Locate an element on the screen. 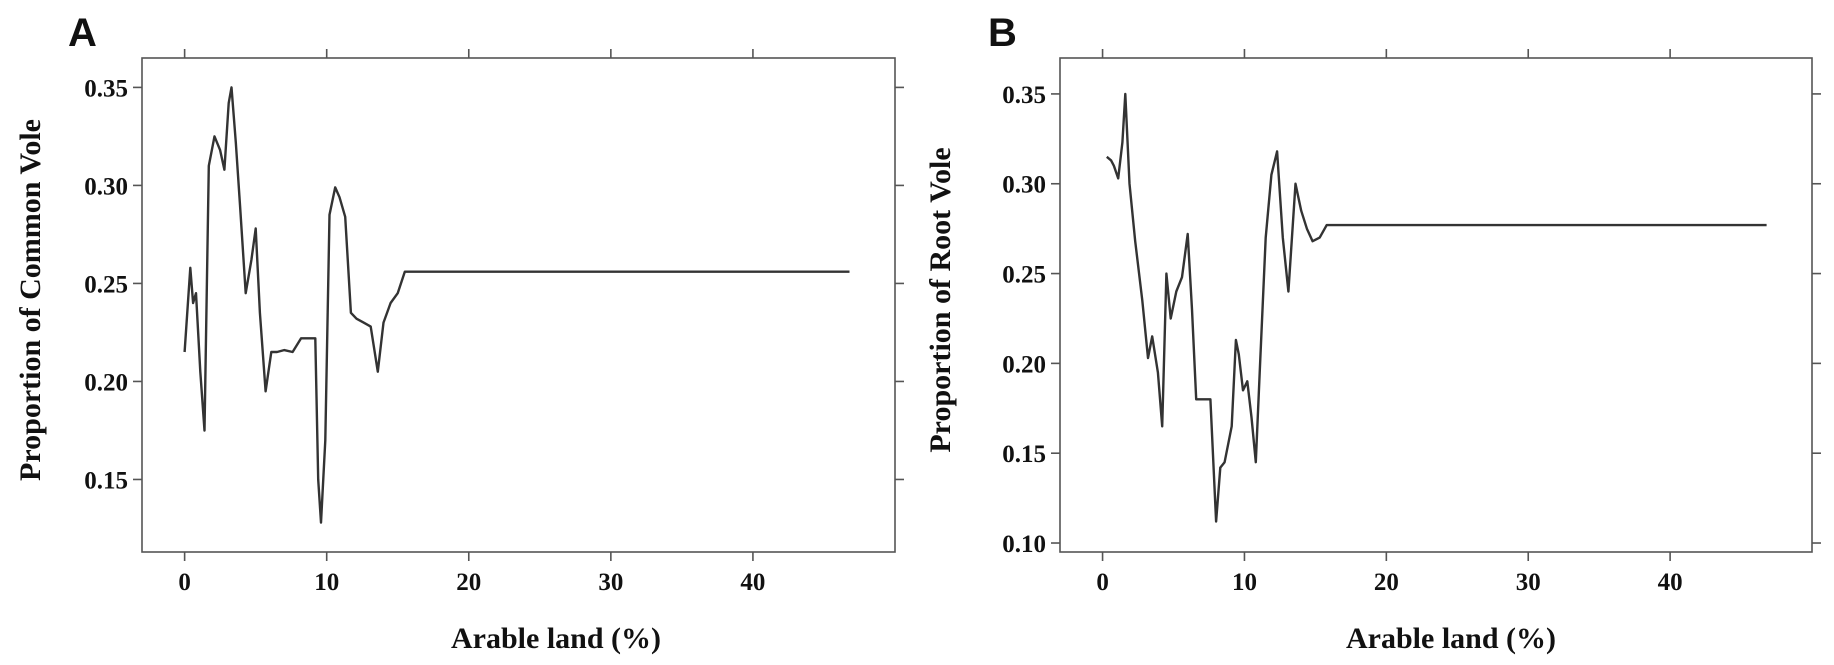 The width and height of the screenshot is (1834, 665). y-tick-label-b: 0.35 is located at coordinates (1024, 95).